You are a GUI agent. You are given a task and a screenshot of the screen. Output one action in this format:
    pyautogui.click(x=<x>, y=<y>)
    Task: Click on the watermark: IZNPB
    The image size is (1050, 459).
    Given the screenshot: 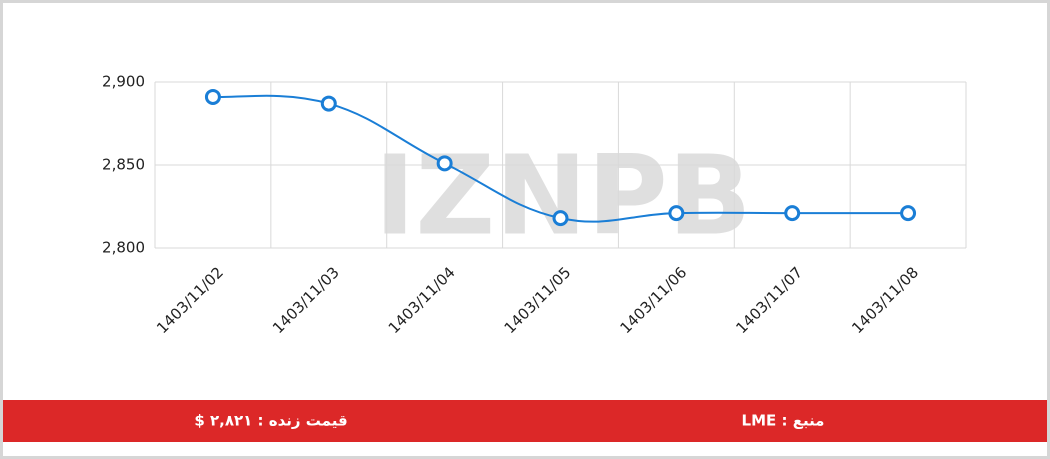 What is the action you would take?
    pyautogui.click(x=562, y=195)
    